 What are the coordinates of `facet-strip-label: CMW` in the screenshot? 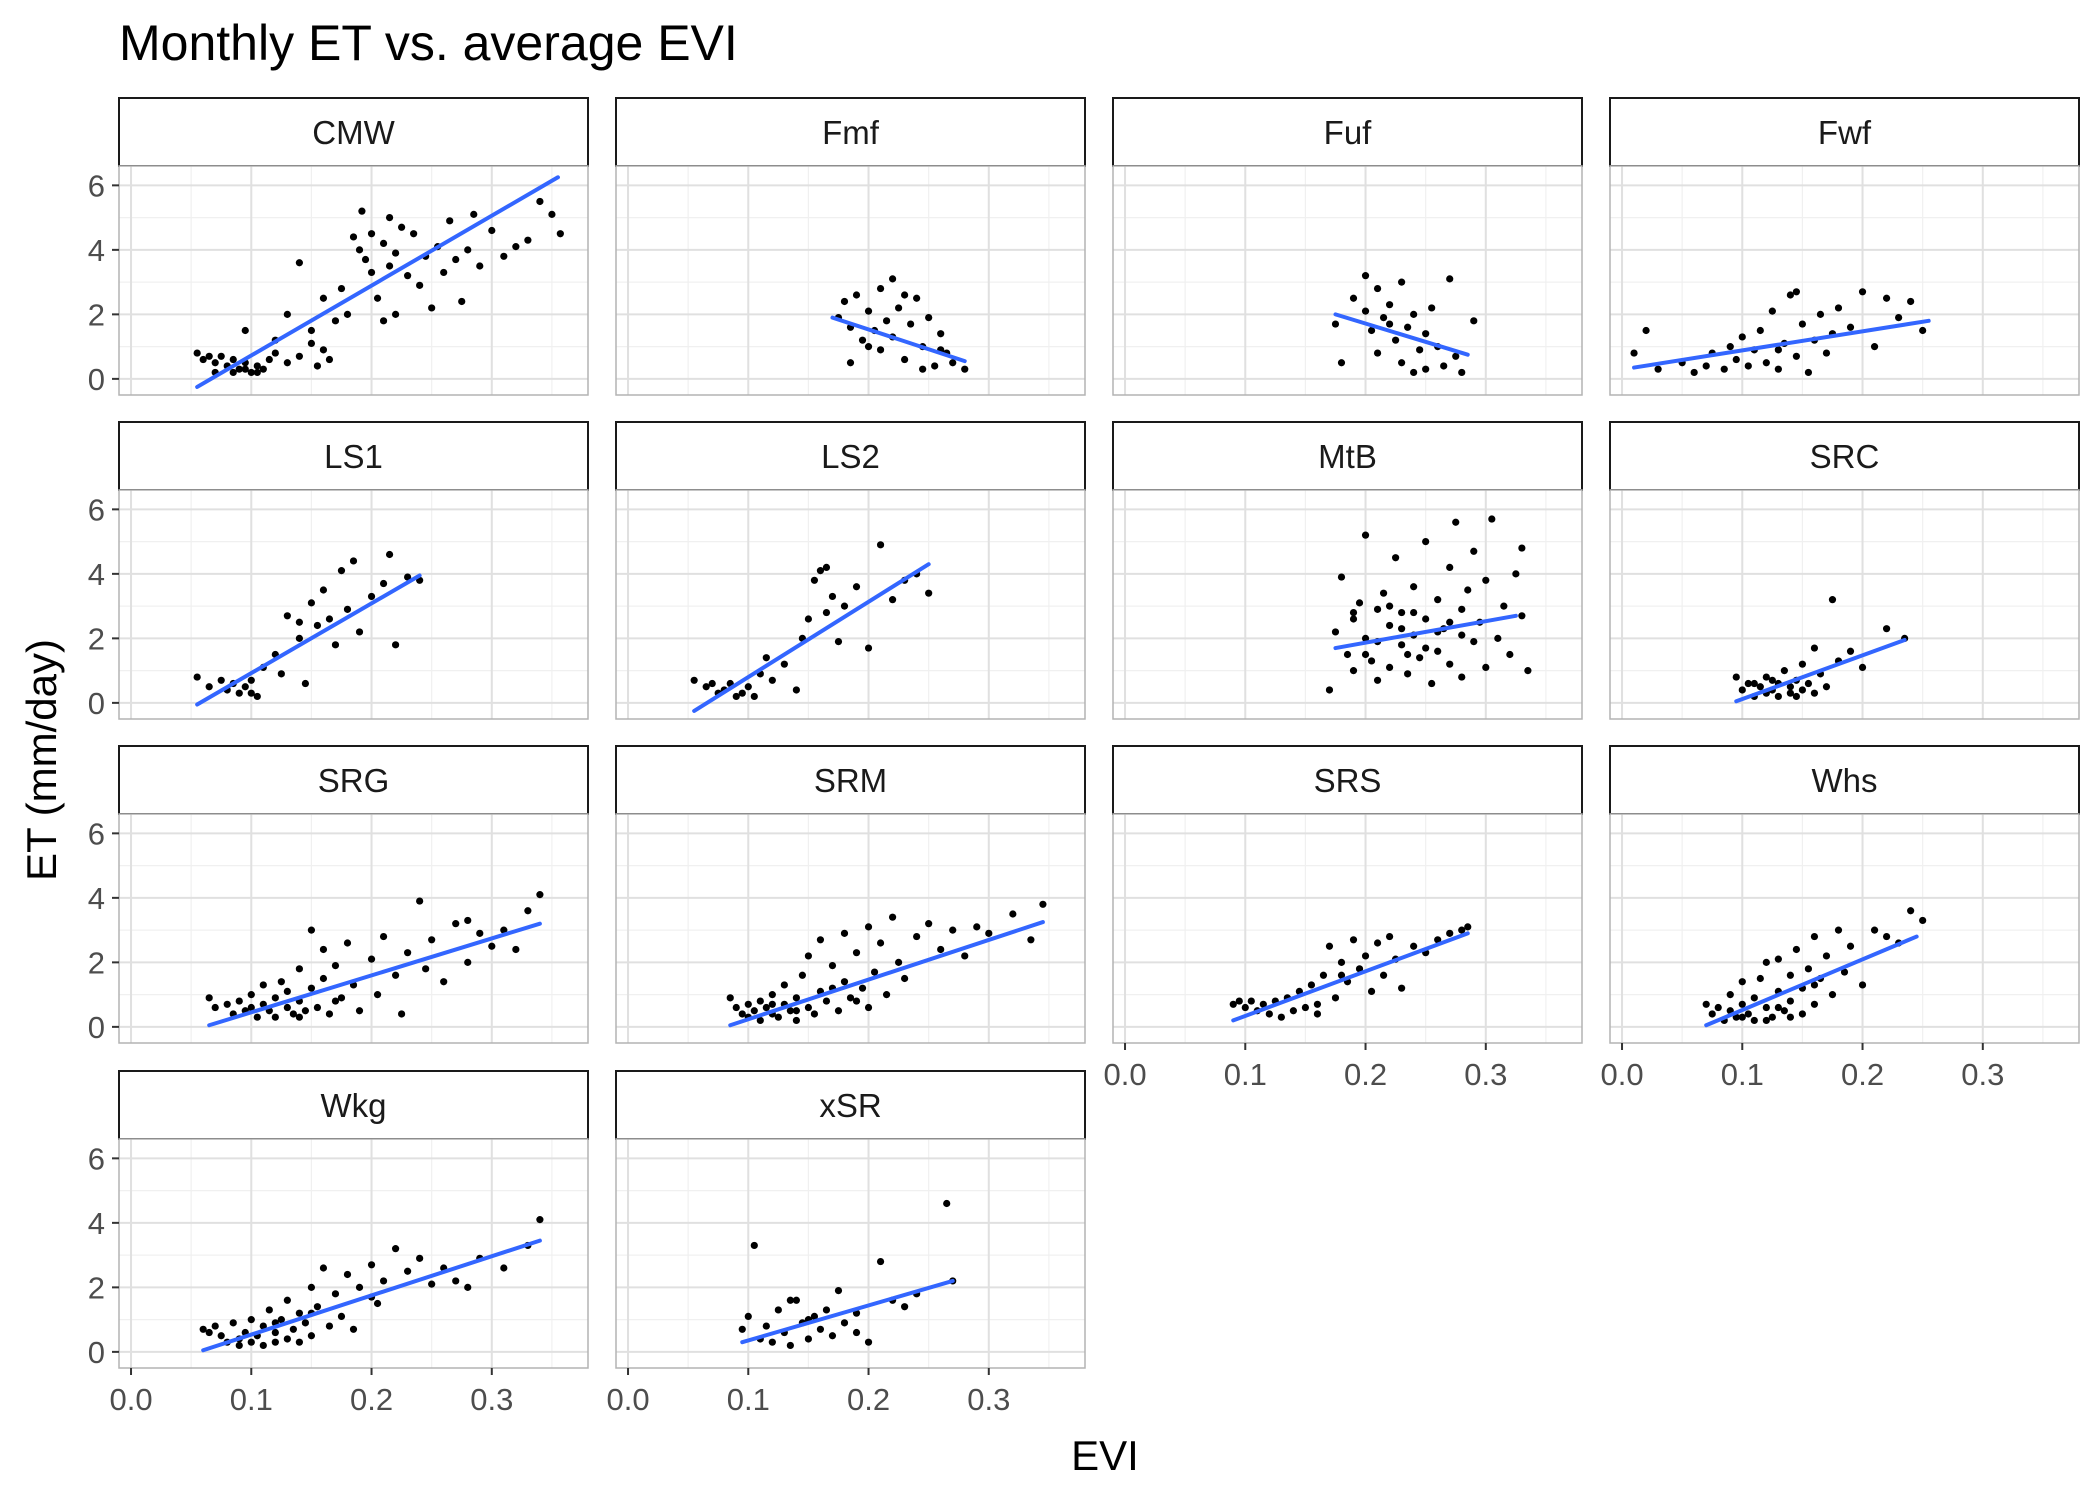 It's located at (353, 132).